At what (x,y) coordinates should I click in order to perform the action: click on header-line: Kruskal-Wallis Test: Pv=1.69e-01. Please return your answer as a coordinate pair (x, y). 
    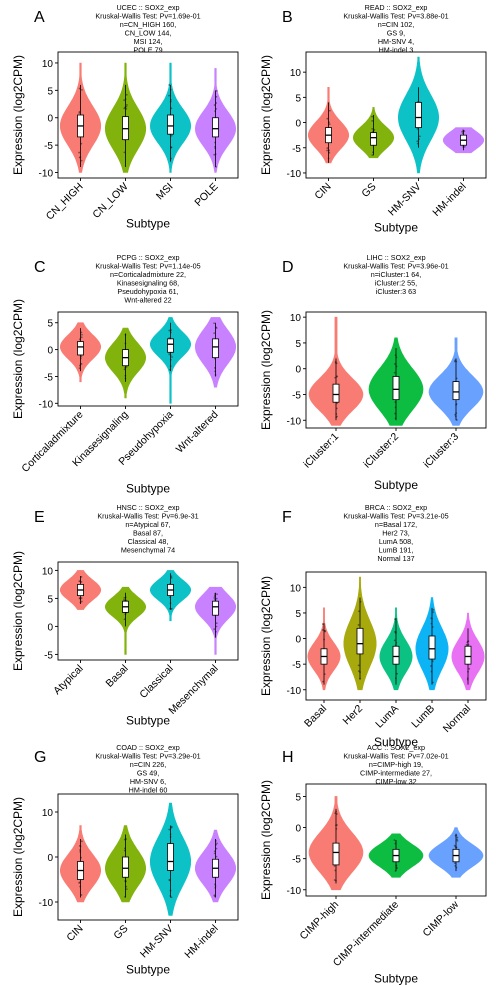
    Looking at the image, I should click on (147, 16).